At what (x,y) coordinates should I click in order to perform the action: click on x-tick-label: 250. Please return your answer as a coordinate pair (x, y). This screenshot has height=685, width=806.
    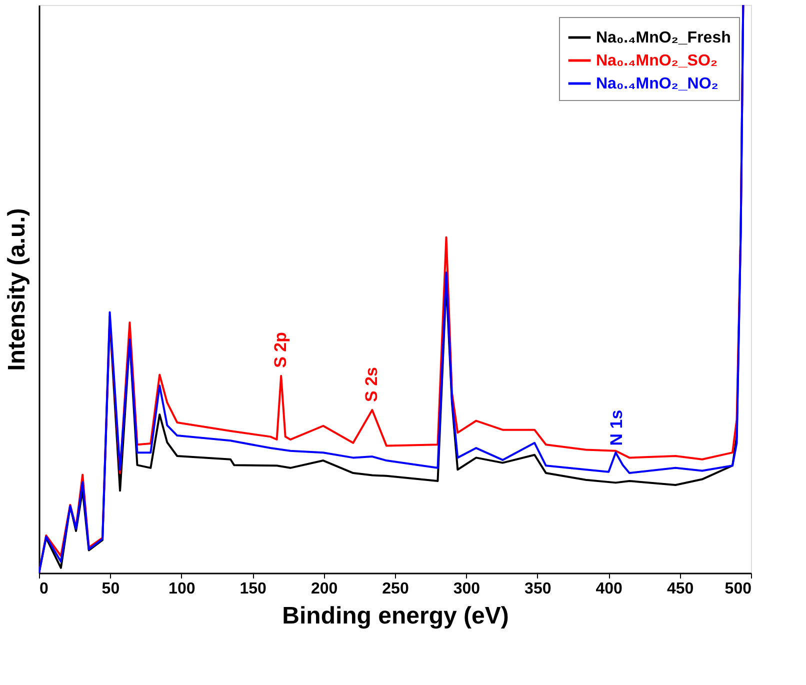
    Looking at the image, I should click on (395, 589).